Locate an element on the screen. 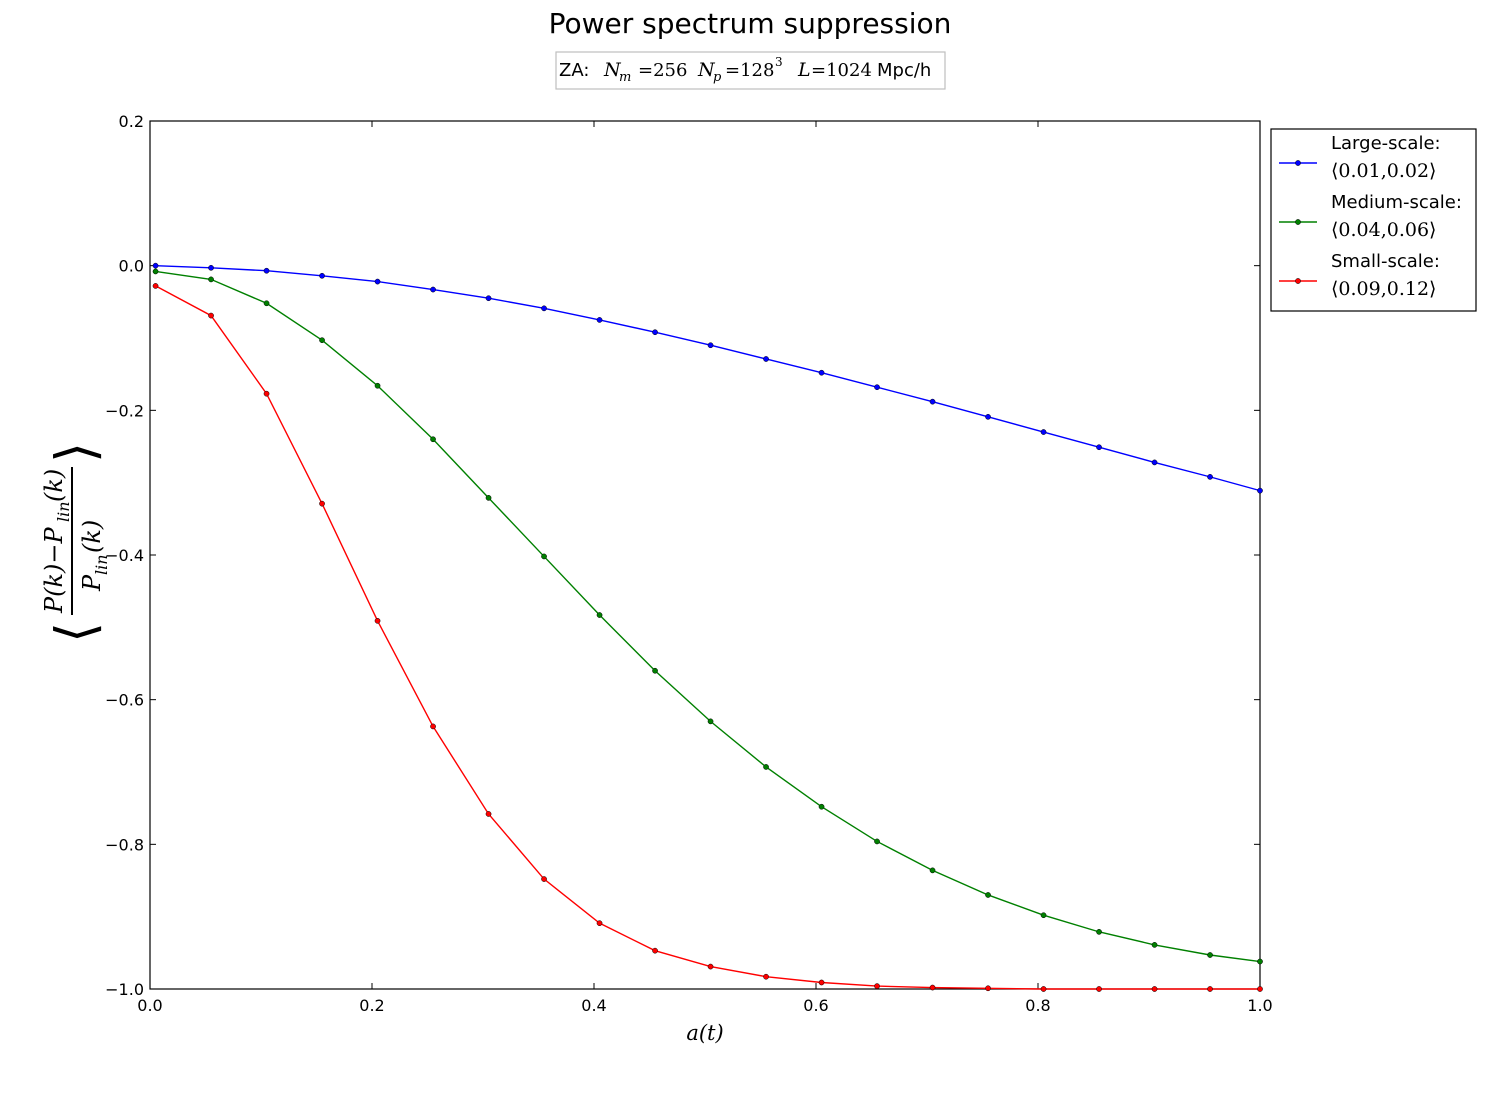  y-label-denominator-tail: (k) is located at coordinates (92, 536).